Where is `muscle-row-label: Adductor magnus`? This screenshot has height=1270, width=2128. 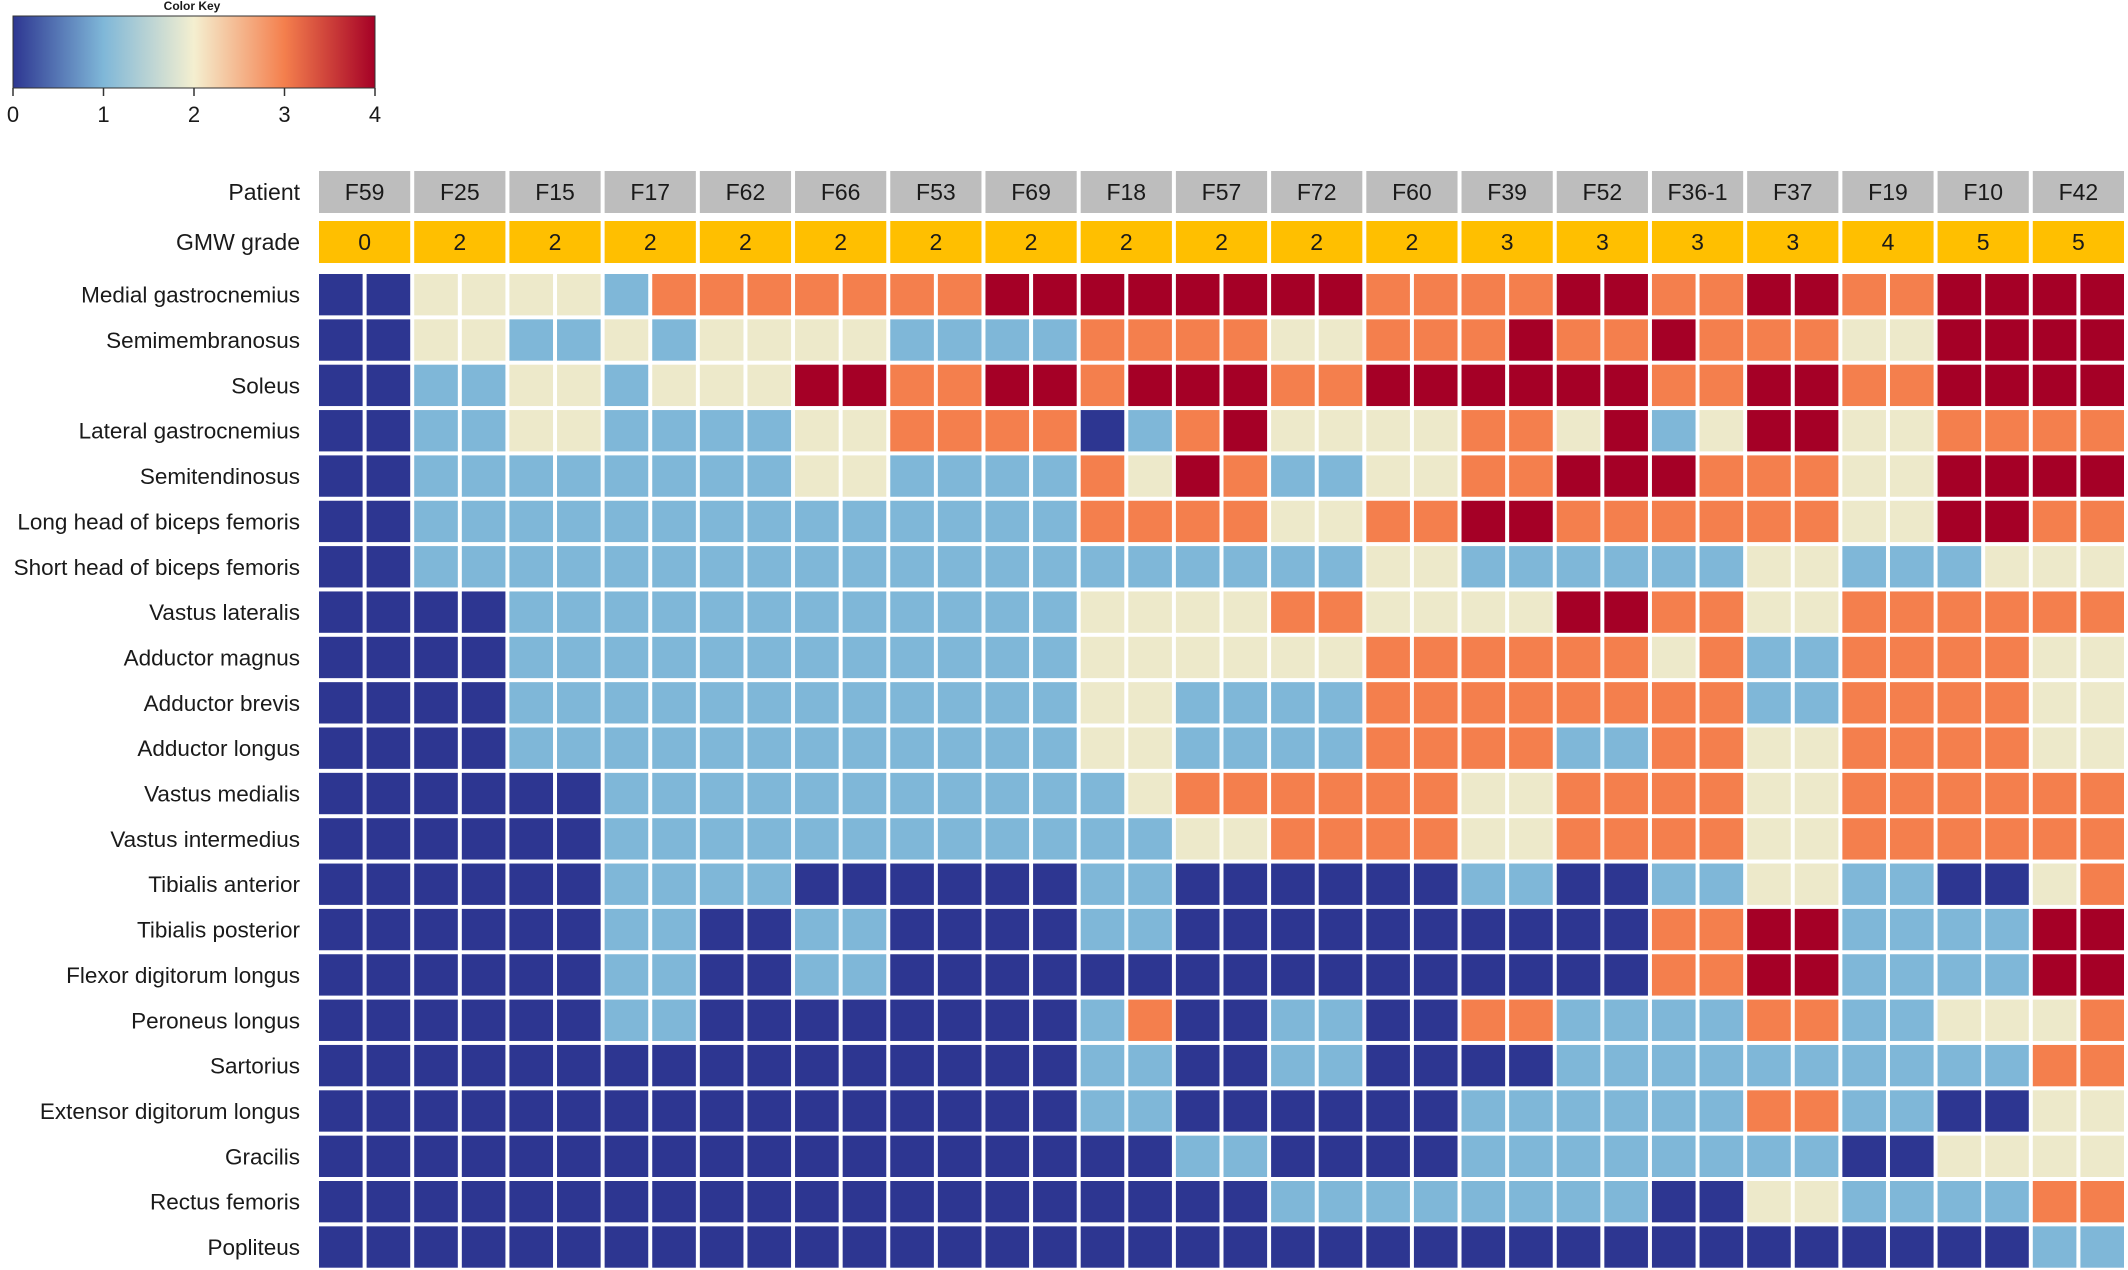 muscle-row-label: Adductor magnus is located at coordinates (212, 657).